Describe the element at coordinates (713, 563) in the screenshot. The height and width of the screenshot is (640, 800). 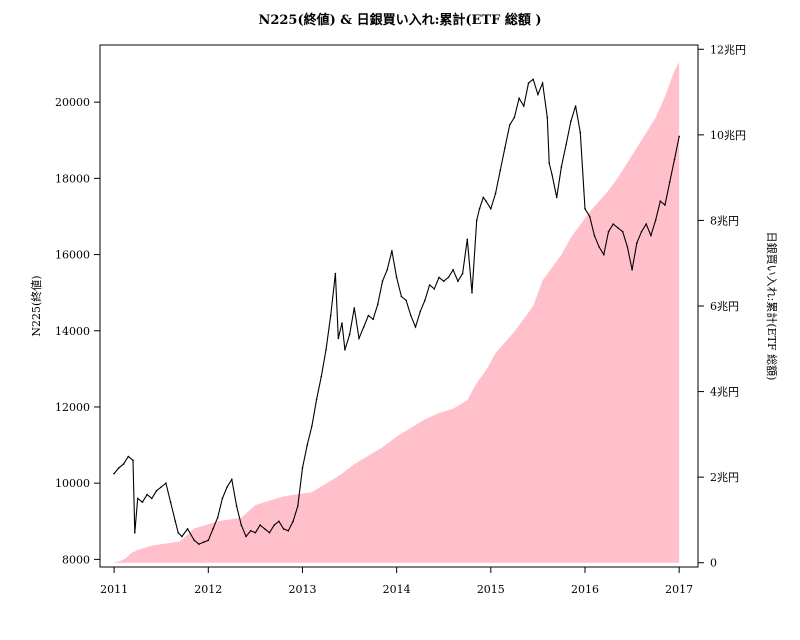
I see `y-right-tick-label: 0` at that location.